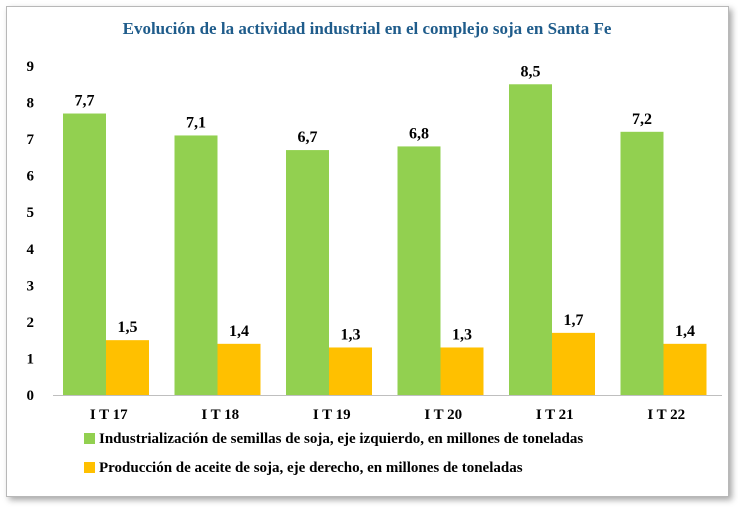 The height and width of the screenshot is (507, 738). Describe the element at coordinates (109, 415) in the screenshot. I see `x-tick-label-0: I T 17` at that location.